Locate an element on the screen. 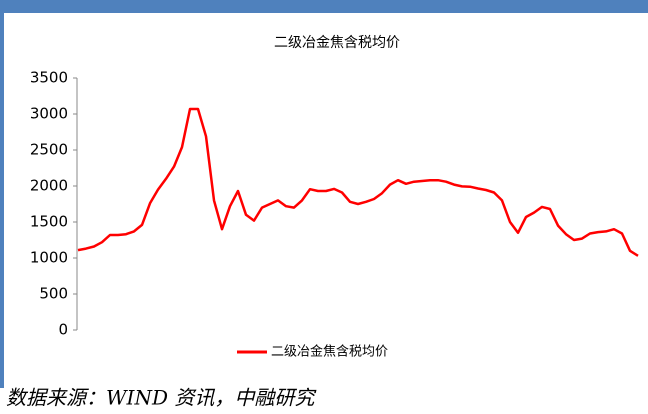 Image resolution: width=648 pixels, height=414 pixels. y-tick-label: 0 is located at coordinates (63, 330).